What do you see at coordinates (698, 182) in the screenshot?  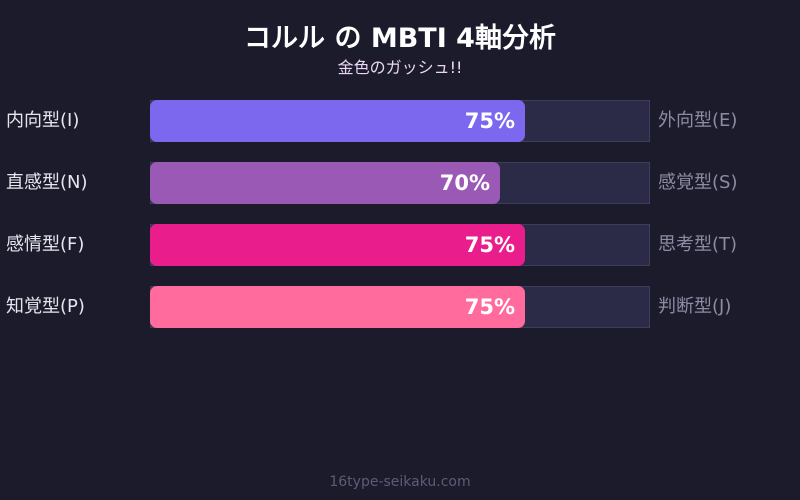 I see `right-trait-label: 感覚型(S)` at bounding box center [698, 182].